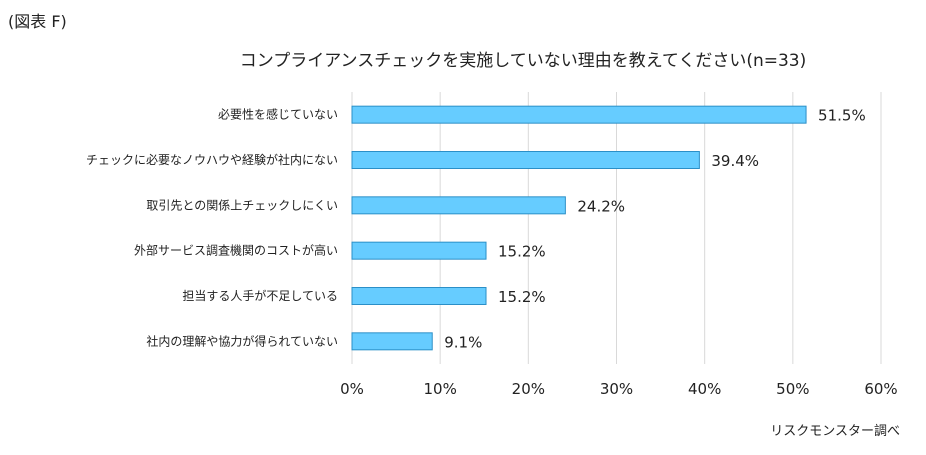 The image size is (926, 455). I want to click on category-label: 外部サービス調査機関のコストが高い, so click(236, 250).